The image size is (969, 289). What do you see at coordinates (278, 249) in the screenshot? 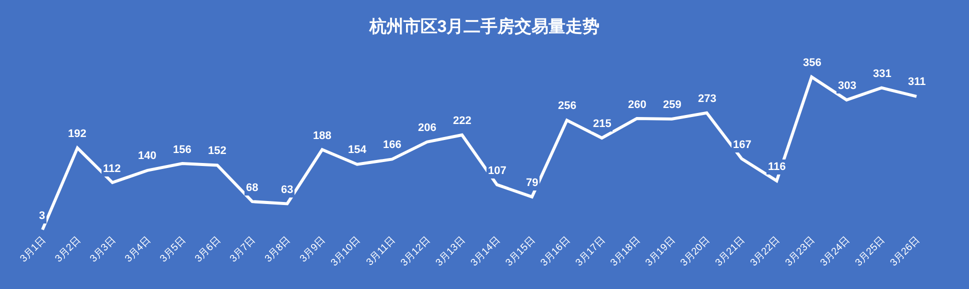
I see `x-tick-label: 3月8日` at bounding box center [278, 249].